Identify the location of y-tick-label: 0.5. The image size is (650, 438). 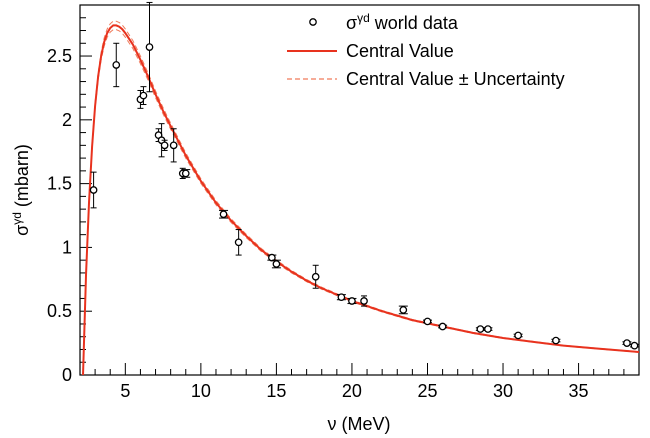
(59, 311).